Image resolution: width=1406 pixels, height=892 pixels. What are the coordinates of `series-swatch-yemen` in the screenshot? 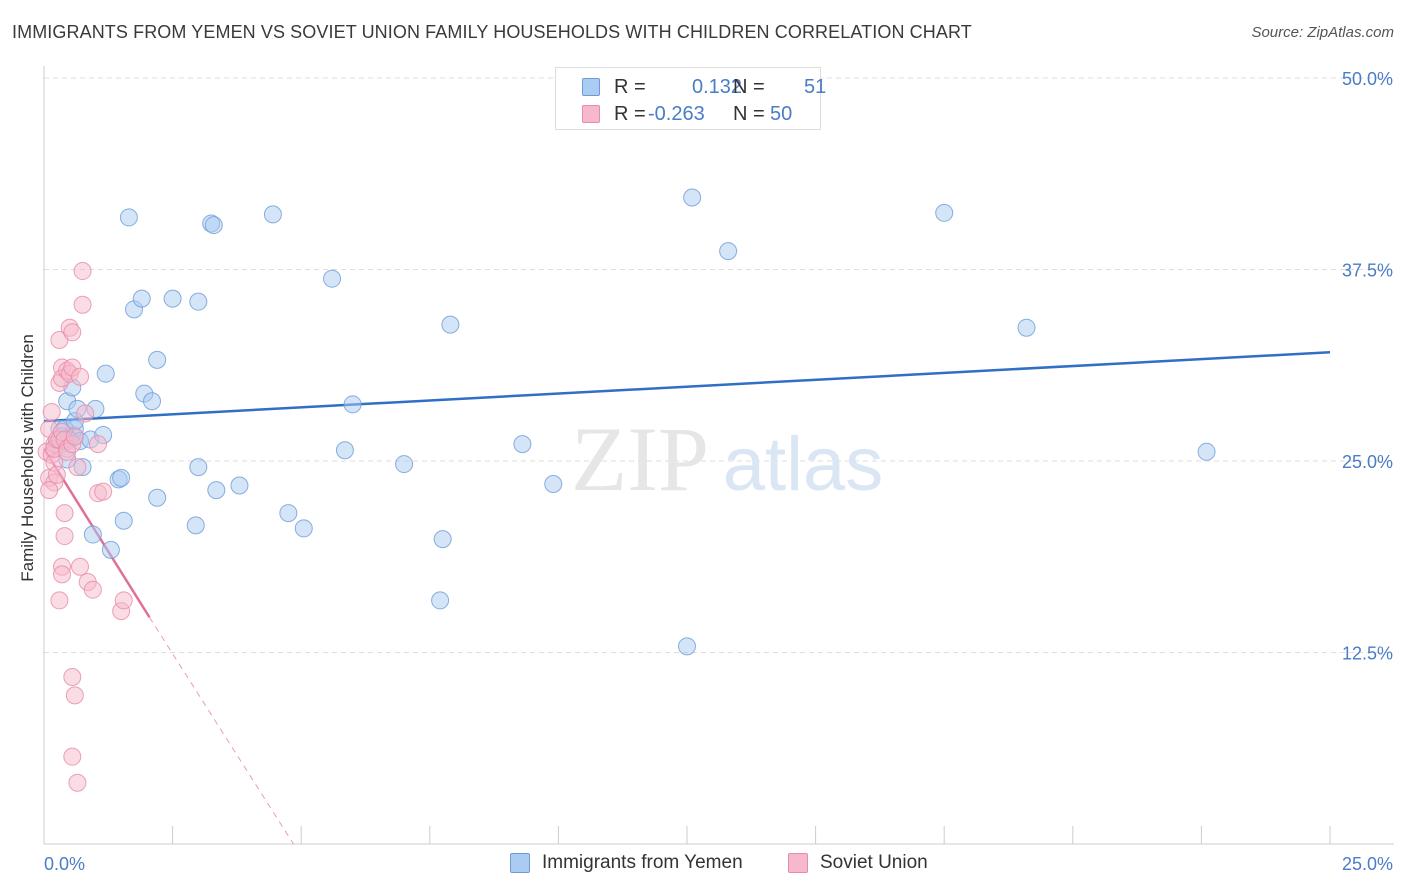 It's located at (520, 863).